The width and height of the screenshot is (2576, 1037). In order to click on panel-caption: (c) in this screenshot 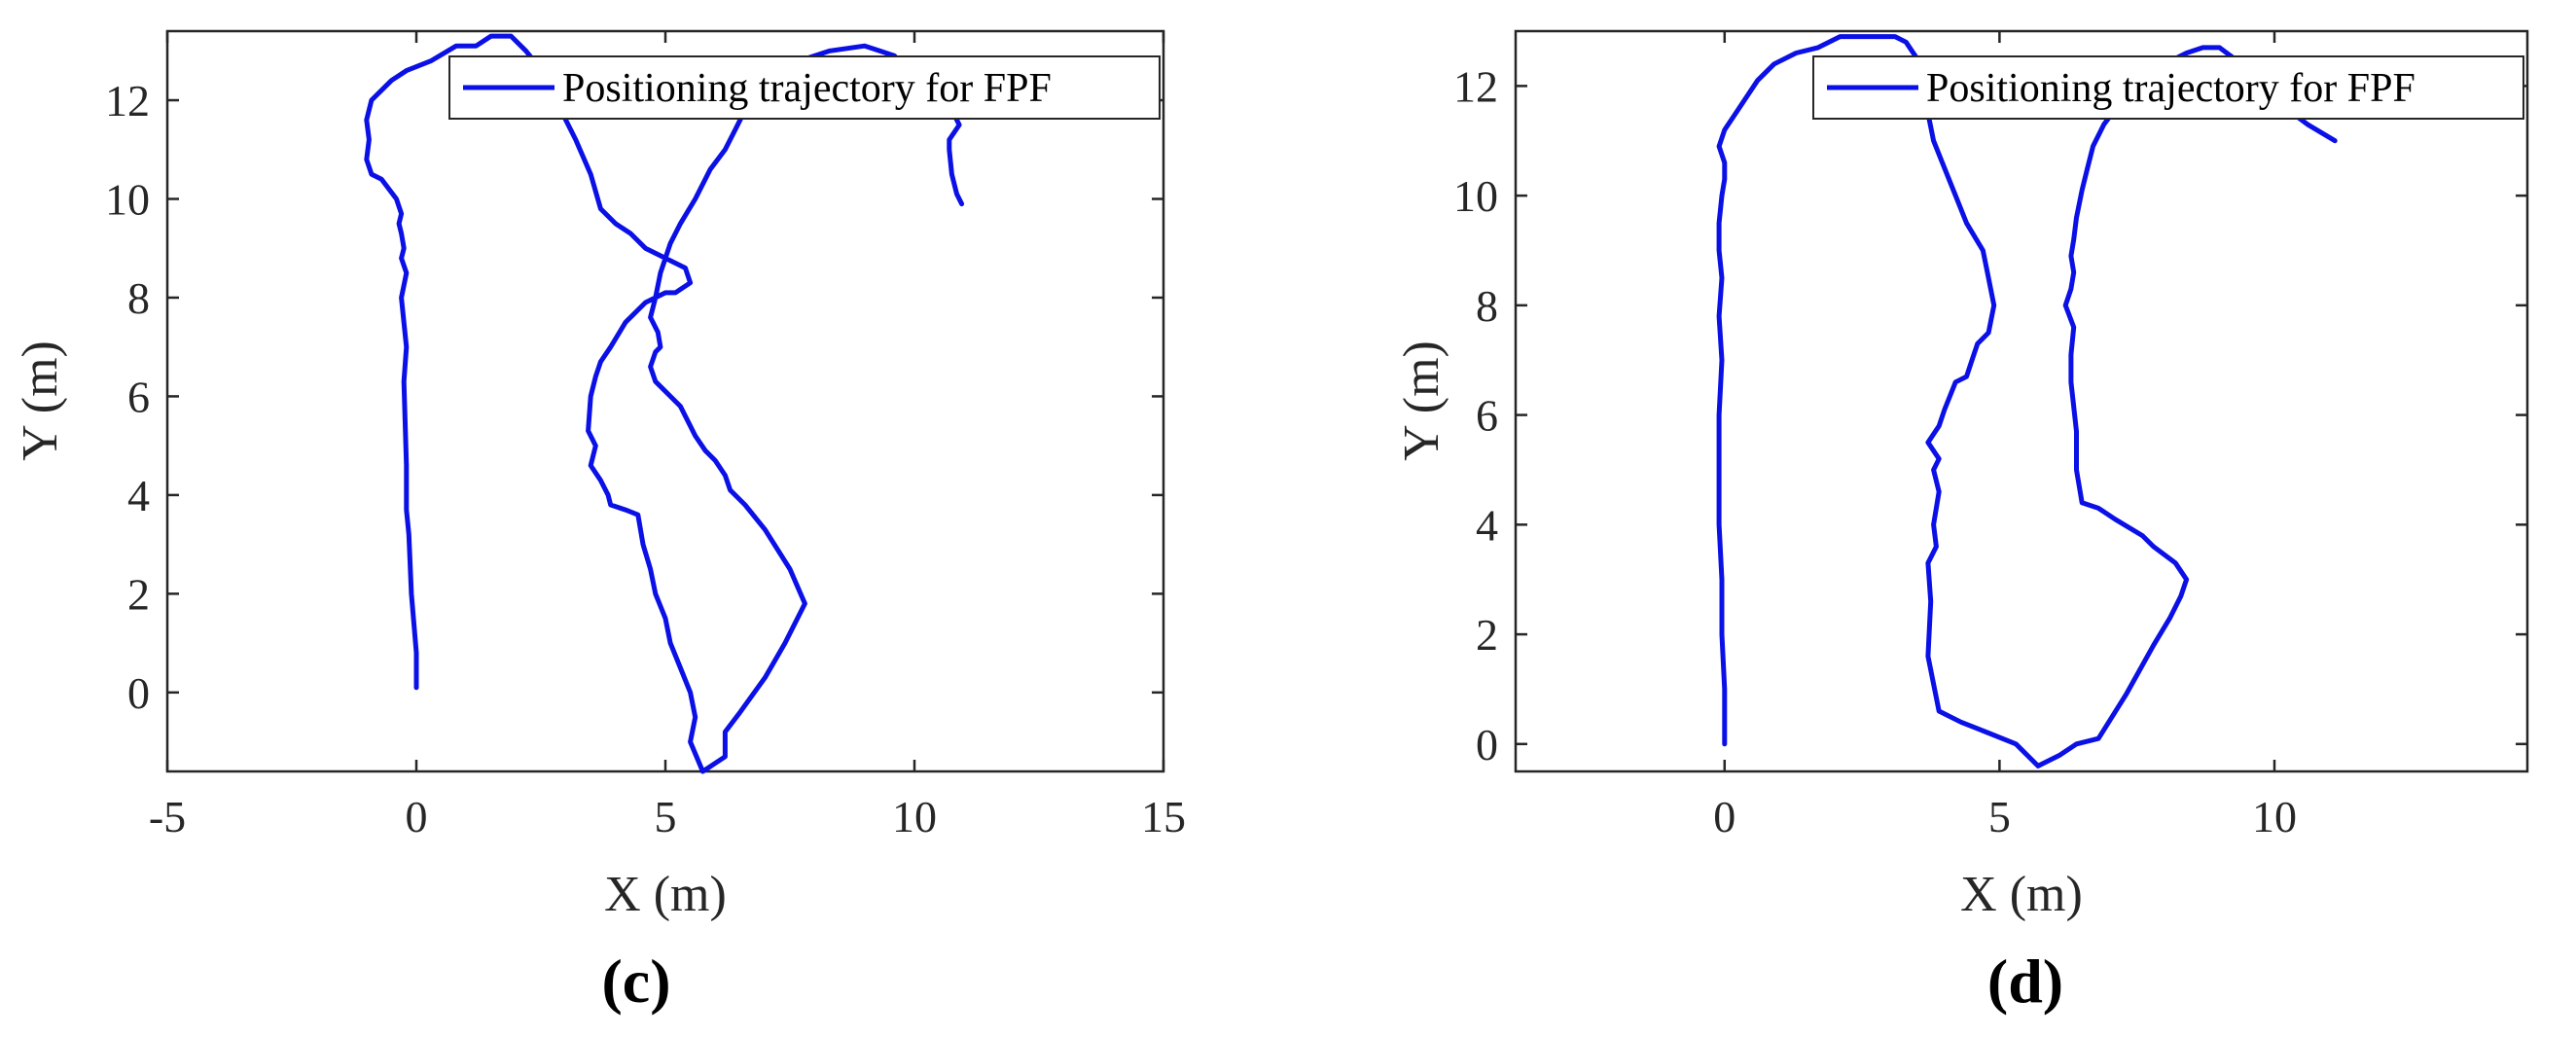, I will do `click(635, 981)`.